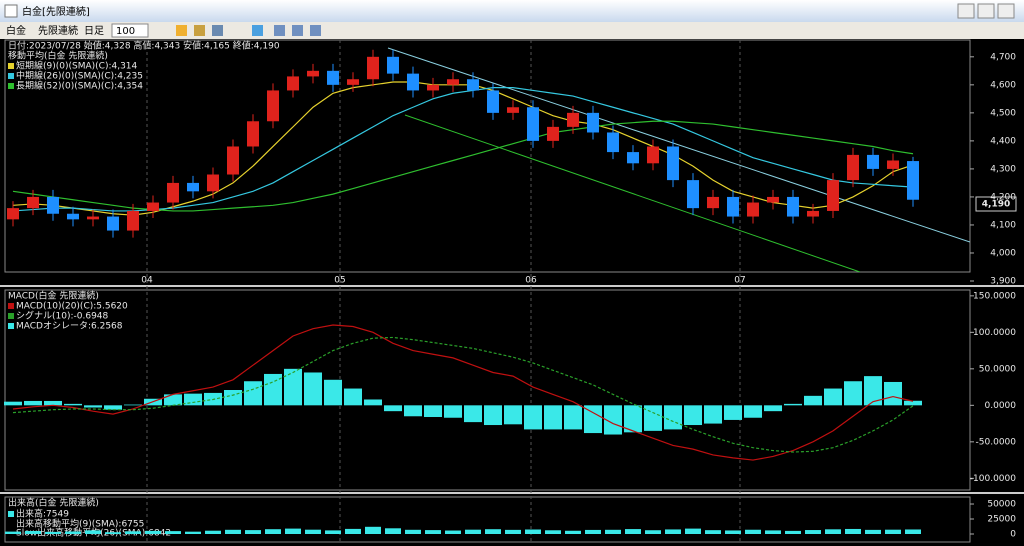 Image resolution: width=1024 pixels, height=546 pixels. What do you see at coordinates (62, 316) in the screenshot?
I see `legend-entry: シグナル(10):-0.6948` at bounding box center [62, 316].